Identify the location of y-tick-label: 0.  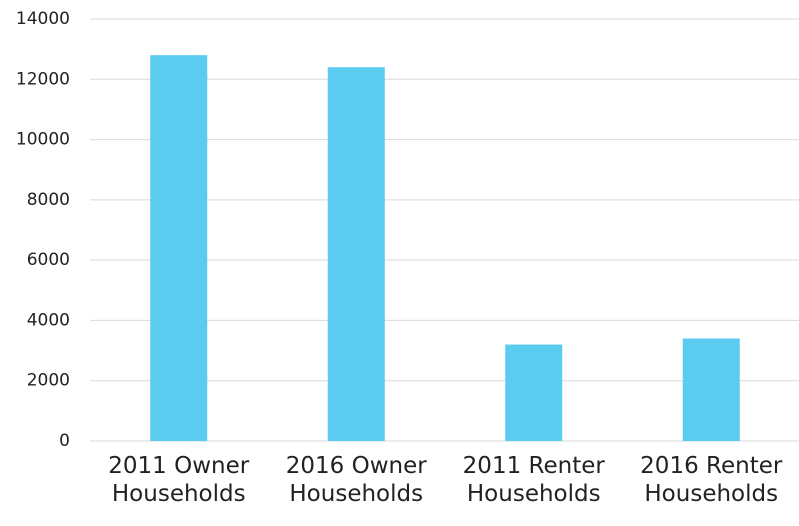
(64, 441).